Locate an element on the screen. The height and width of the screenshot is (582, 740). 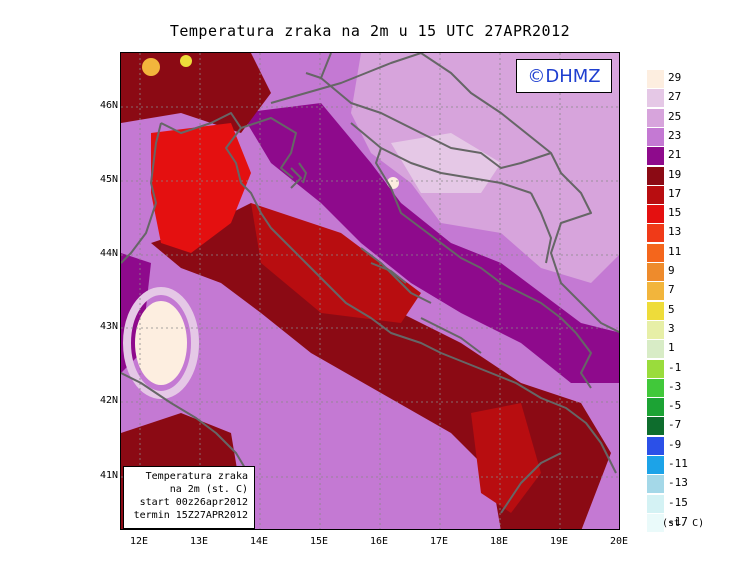
legend-label: 29 is located at coordinates (675, 77).